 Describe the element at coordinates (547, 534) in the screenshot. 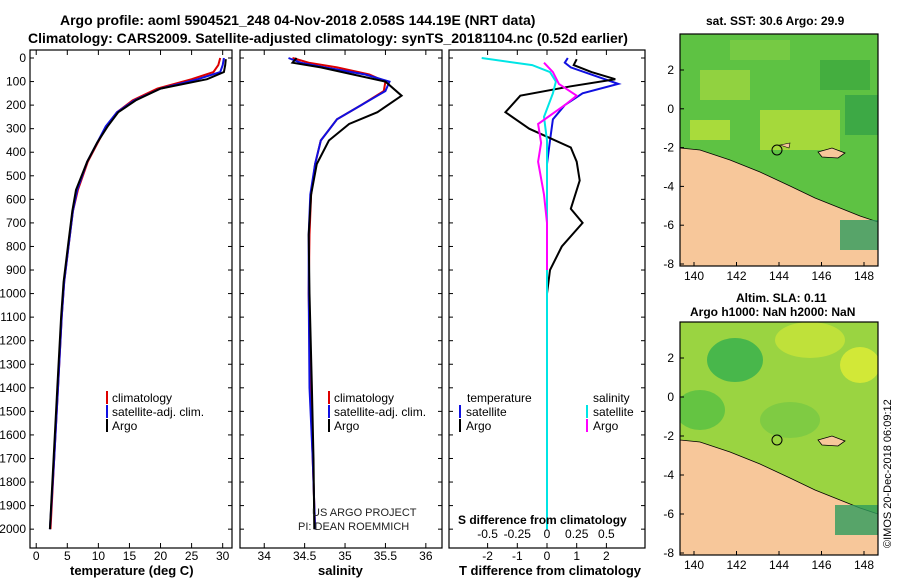

I see `s-tick-label: 0` at that location.